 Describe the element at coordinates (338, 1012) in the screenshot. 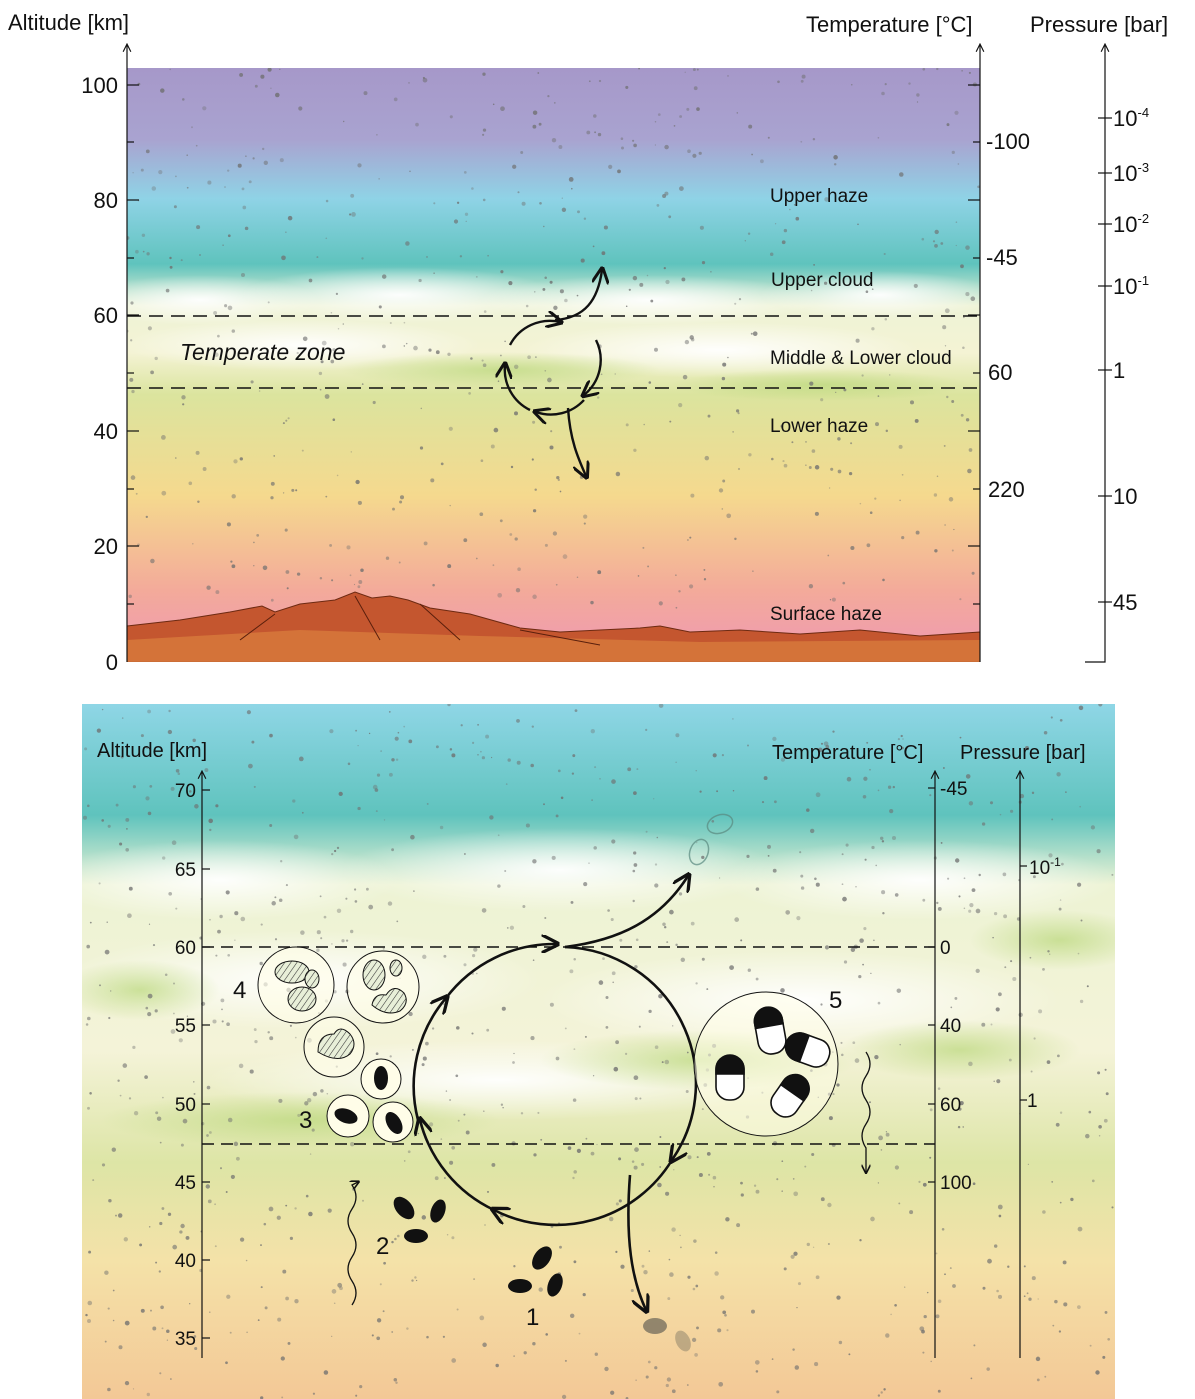

I see `stage-4-particles` at that location.